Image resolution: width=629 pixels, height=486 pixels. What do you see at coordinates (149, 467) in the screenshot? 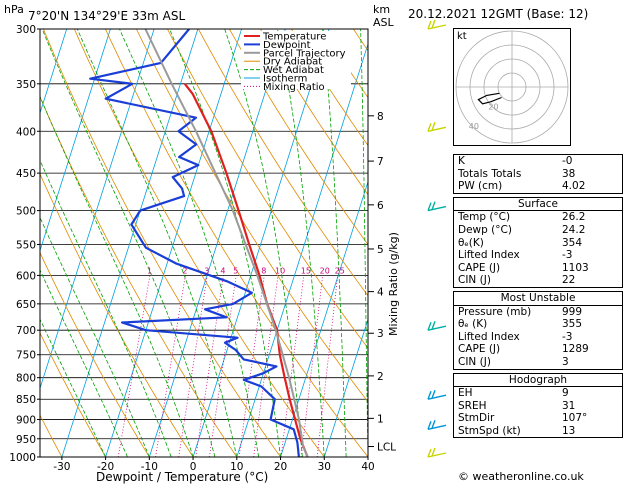
I see `temperature-tick-label: -10` at bounding box center [149, 467].